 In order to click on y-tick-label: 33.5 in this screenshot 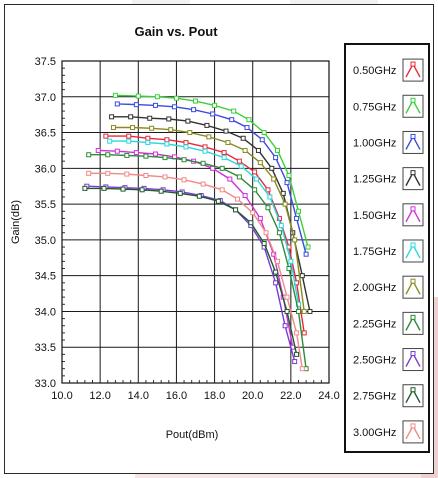, I will do `click(45, 348)`.